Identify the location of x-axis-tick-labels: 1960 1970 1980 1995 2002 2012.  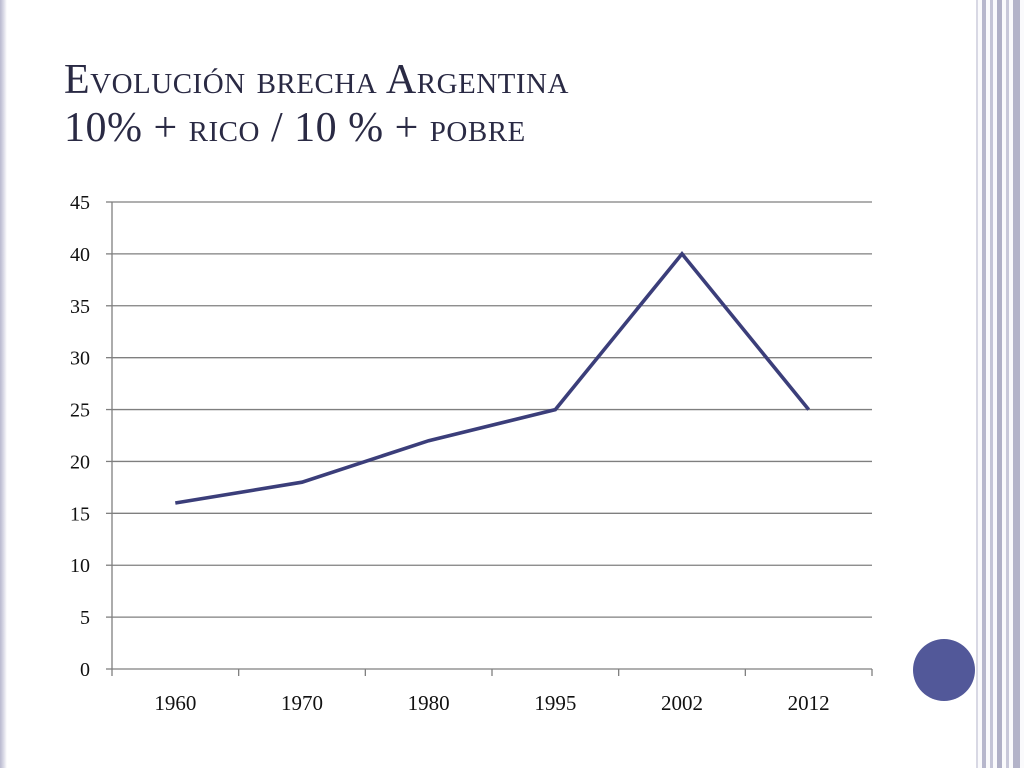
(491, 703).